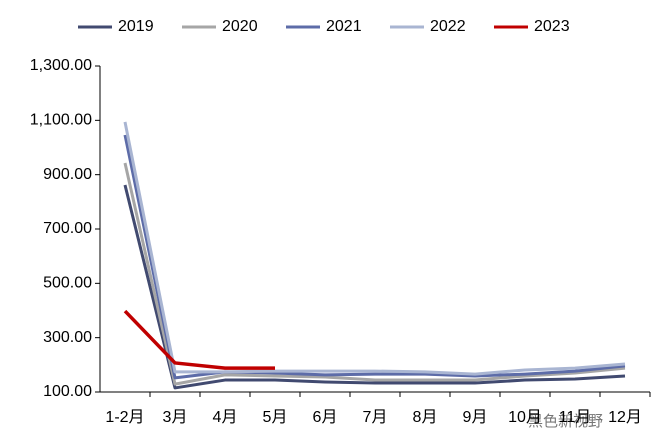 This screenshot has width=652, height=444. Describe the element at coordinates (375, 417) in the screenshot. I see `x-tick-label: 7月` at that location.